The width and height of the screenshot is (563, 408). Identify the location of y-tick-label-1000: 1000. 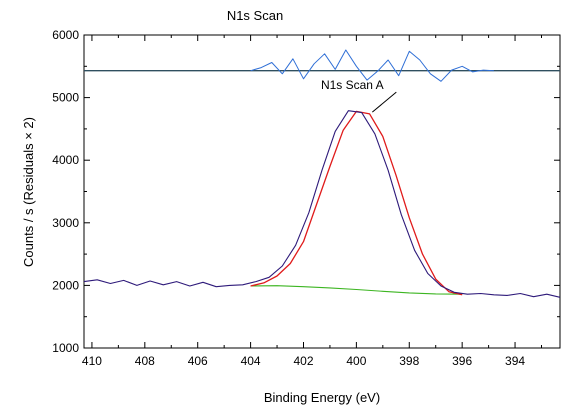
(65, 348).